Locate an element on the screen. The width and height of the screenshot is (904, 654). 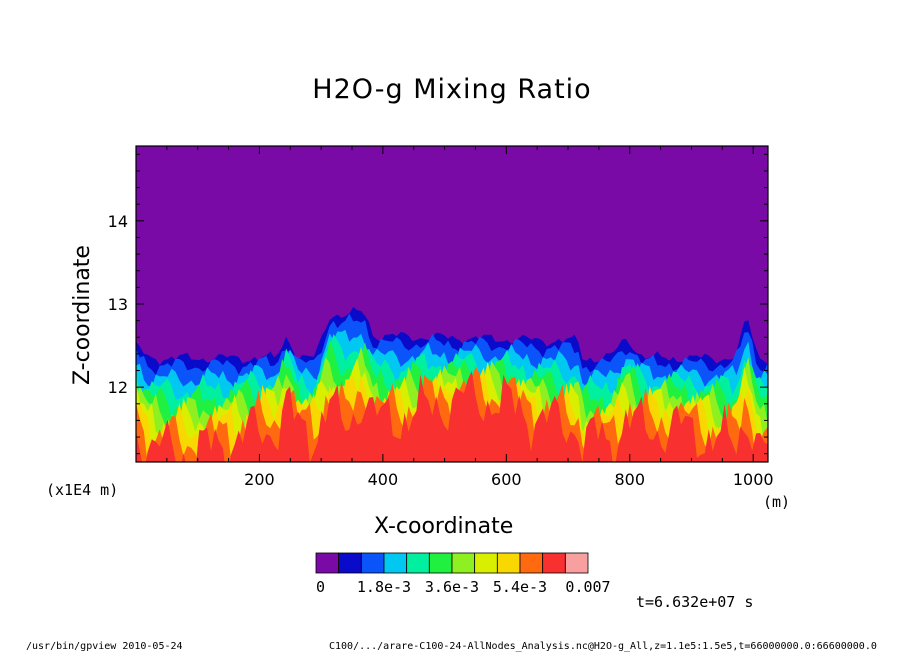
y-tick-label-14: 14 is located at coordinates (118, 221).